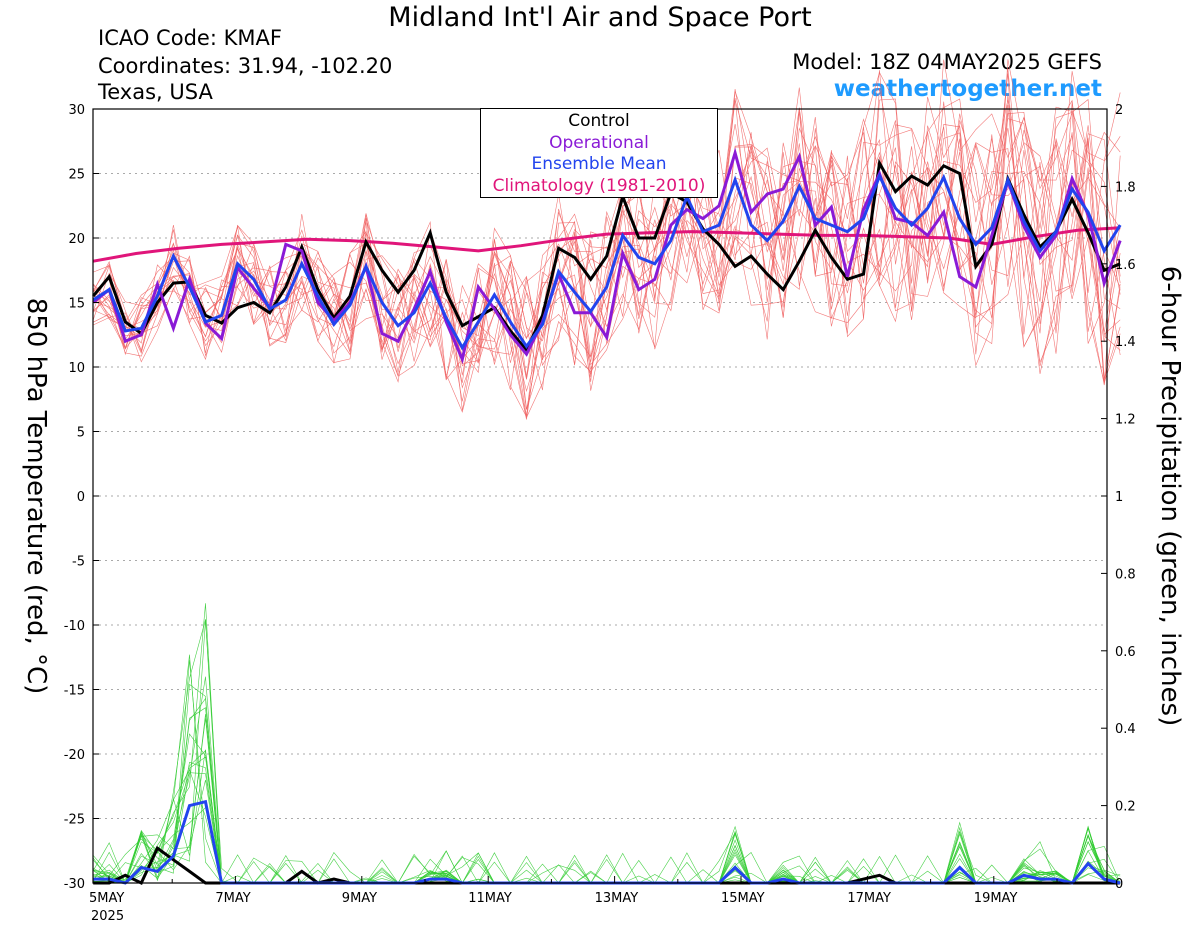  What do you see at coordinates (1119, 110) in the screenshot?
I see `y2-tick-label: 2` at bounding box center [1119, 110].